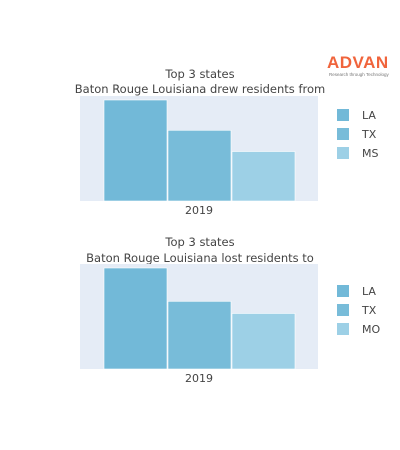  I want to click on legend-swatch-mo, so click(343, 329).